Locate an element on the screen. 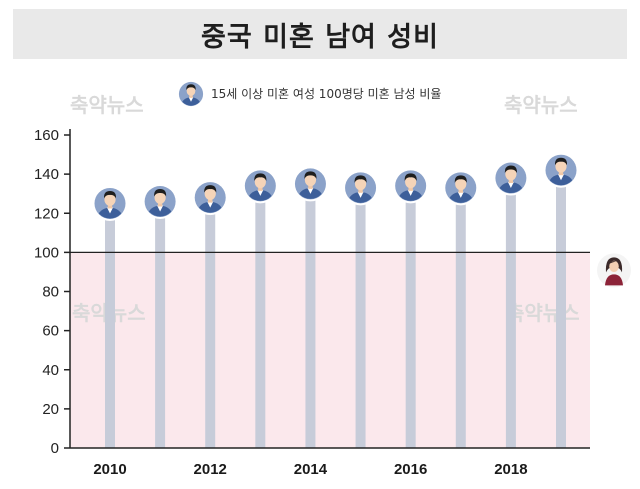 The height and width of the screenshot is (489, 640). y-tick-label: 120 is located at coordinates (46, 213).